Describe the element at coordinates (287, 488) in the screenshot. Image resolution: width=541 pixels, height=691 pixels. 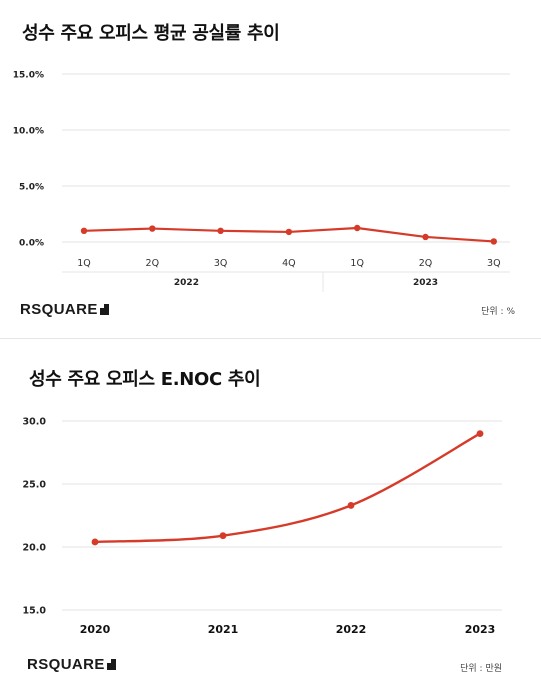
I see `series-line` at that location.